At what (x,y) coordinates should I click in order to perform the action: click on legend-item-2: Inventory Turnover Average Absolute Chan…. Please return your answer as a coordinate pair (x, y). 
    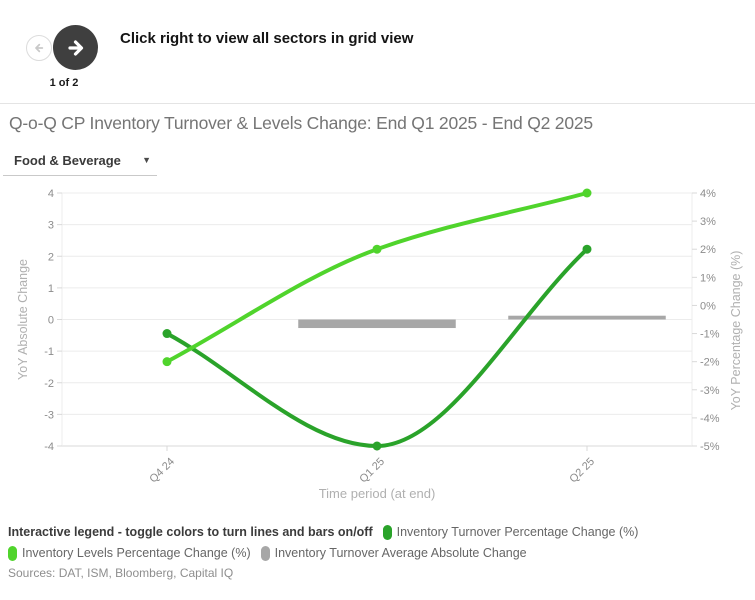
    Looking at the image, I should click on (393, 553).